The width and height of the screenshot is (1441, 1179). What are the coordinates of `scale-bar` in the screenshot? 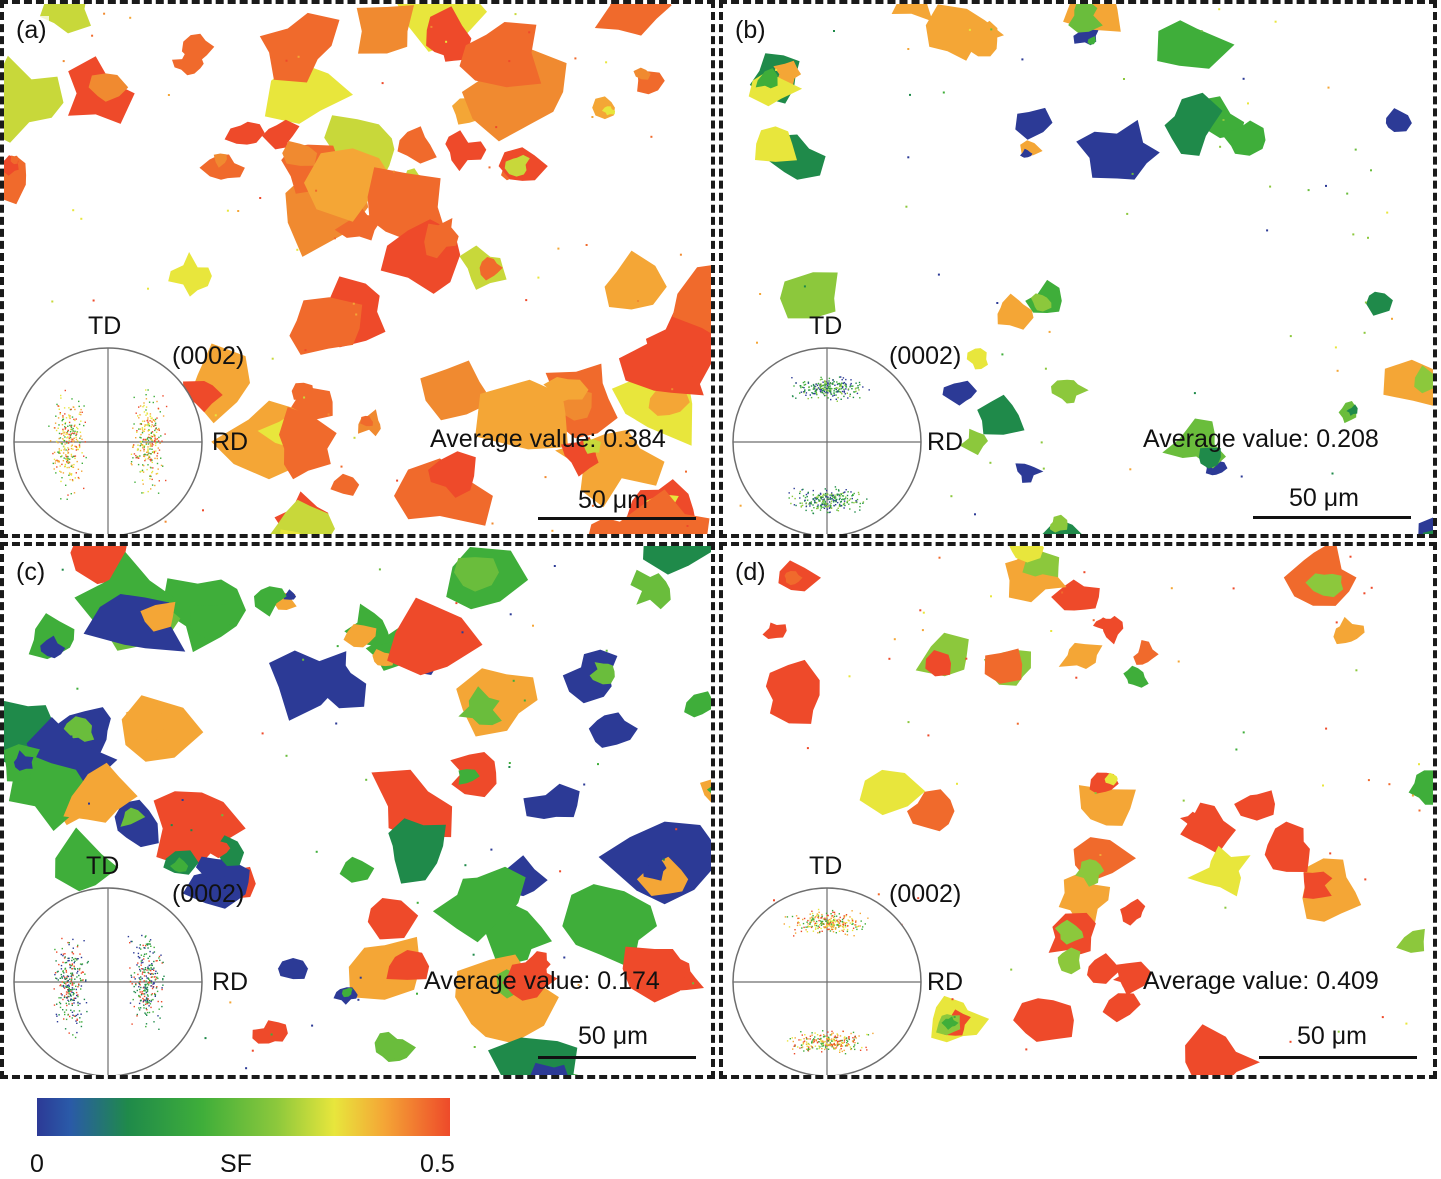 It's located at (1332, 517).